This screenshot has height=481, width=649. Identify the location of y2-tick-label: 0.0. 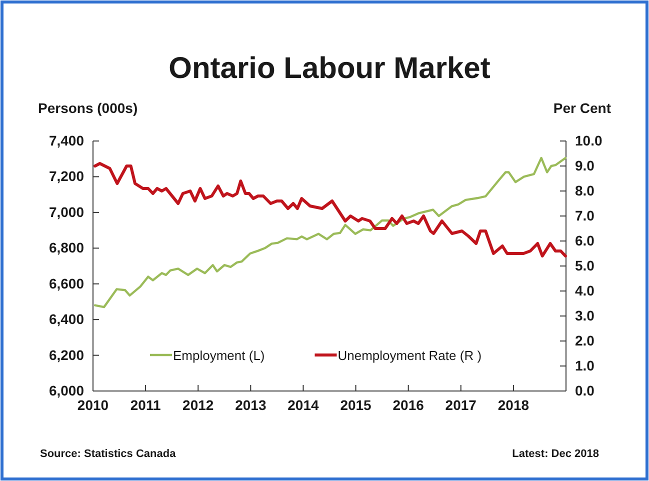
(585, 390).